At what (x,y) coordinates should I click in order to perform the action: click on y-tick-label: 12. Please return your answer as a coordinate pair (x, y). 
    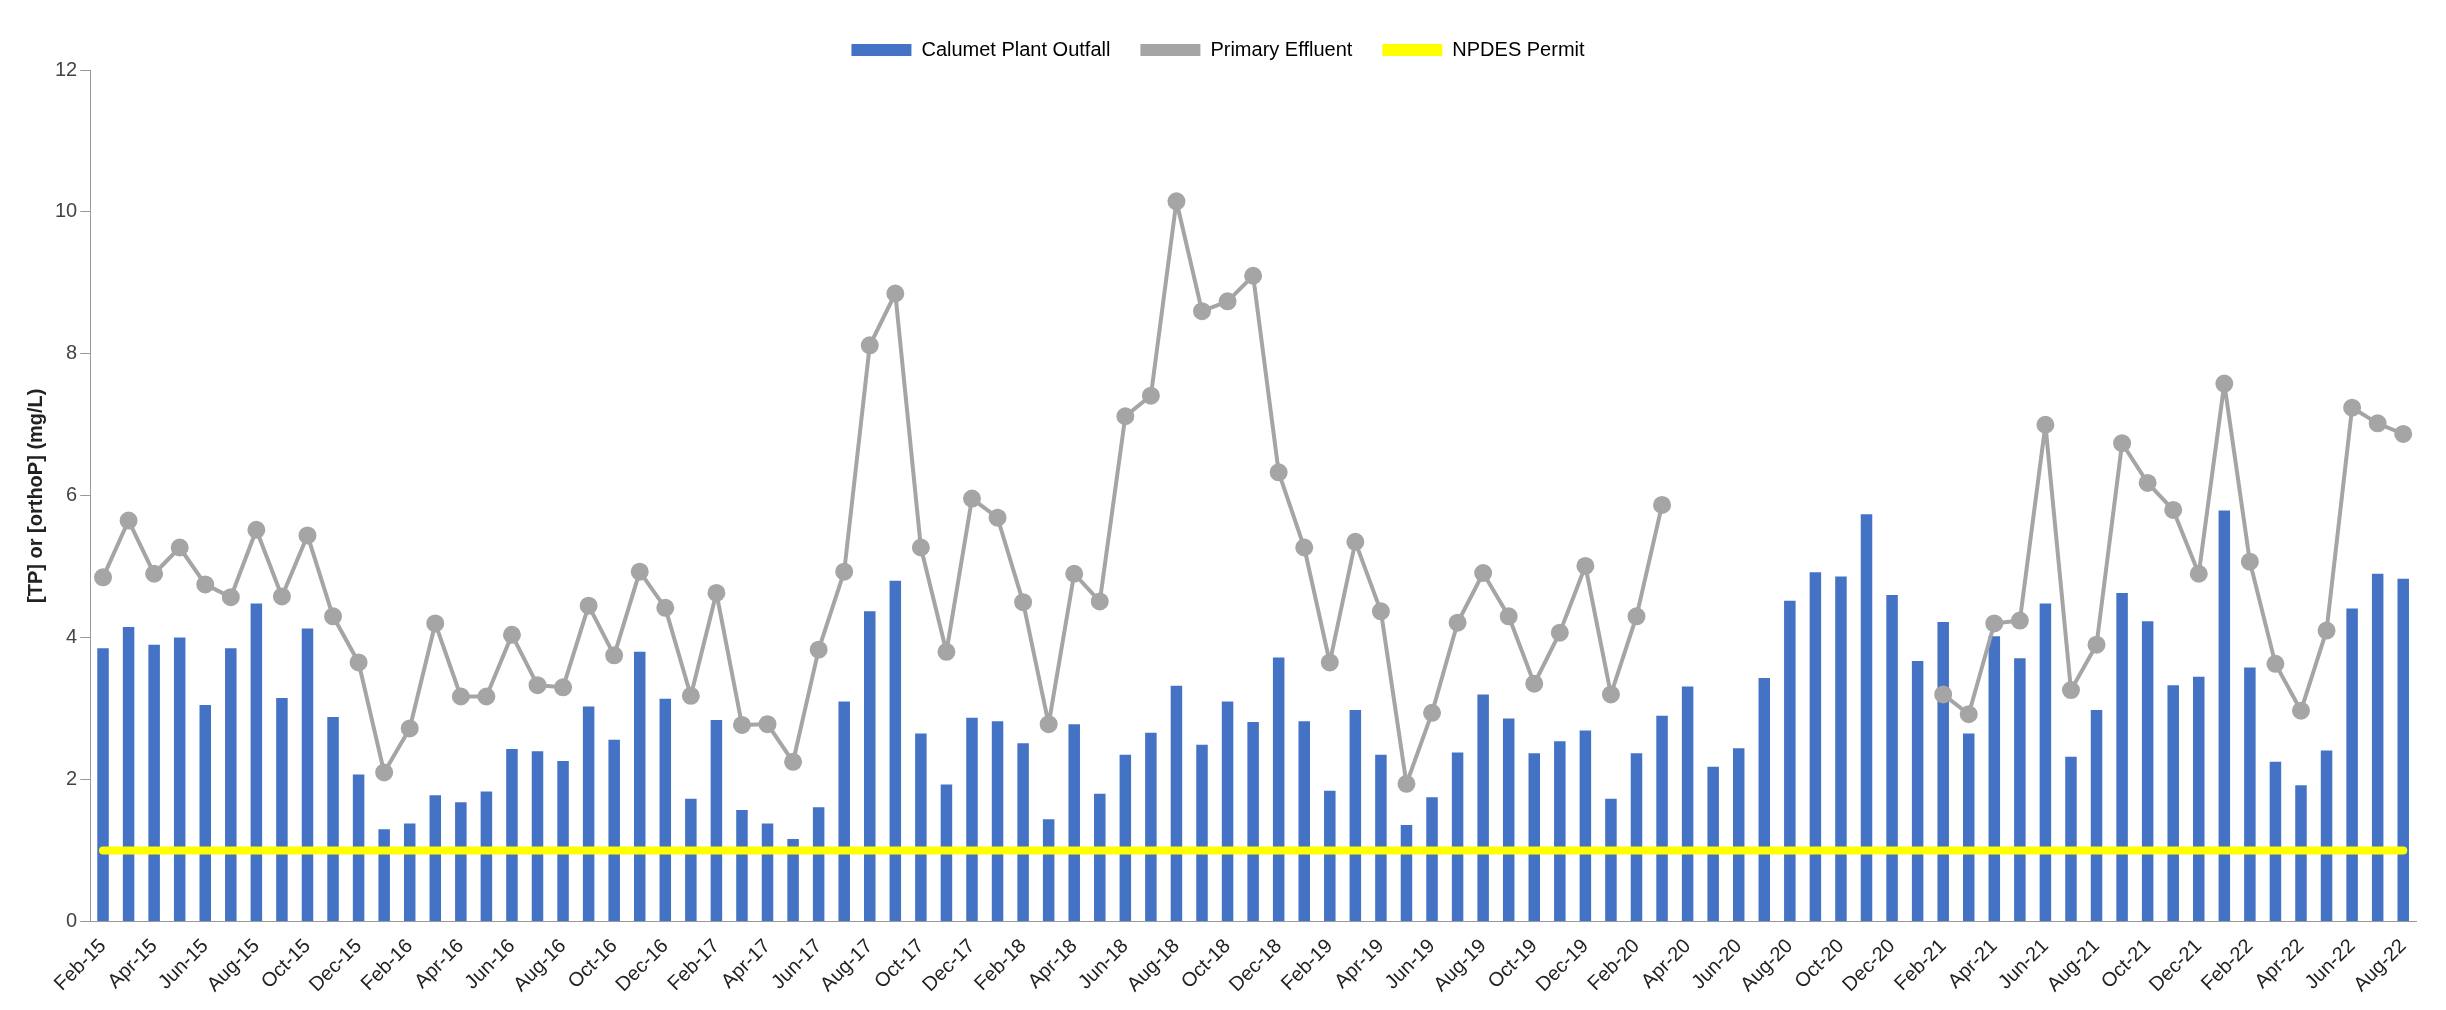
    Looking at the image, I should click on (66, 68).